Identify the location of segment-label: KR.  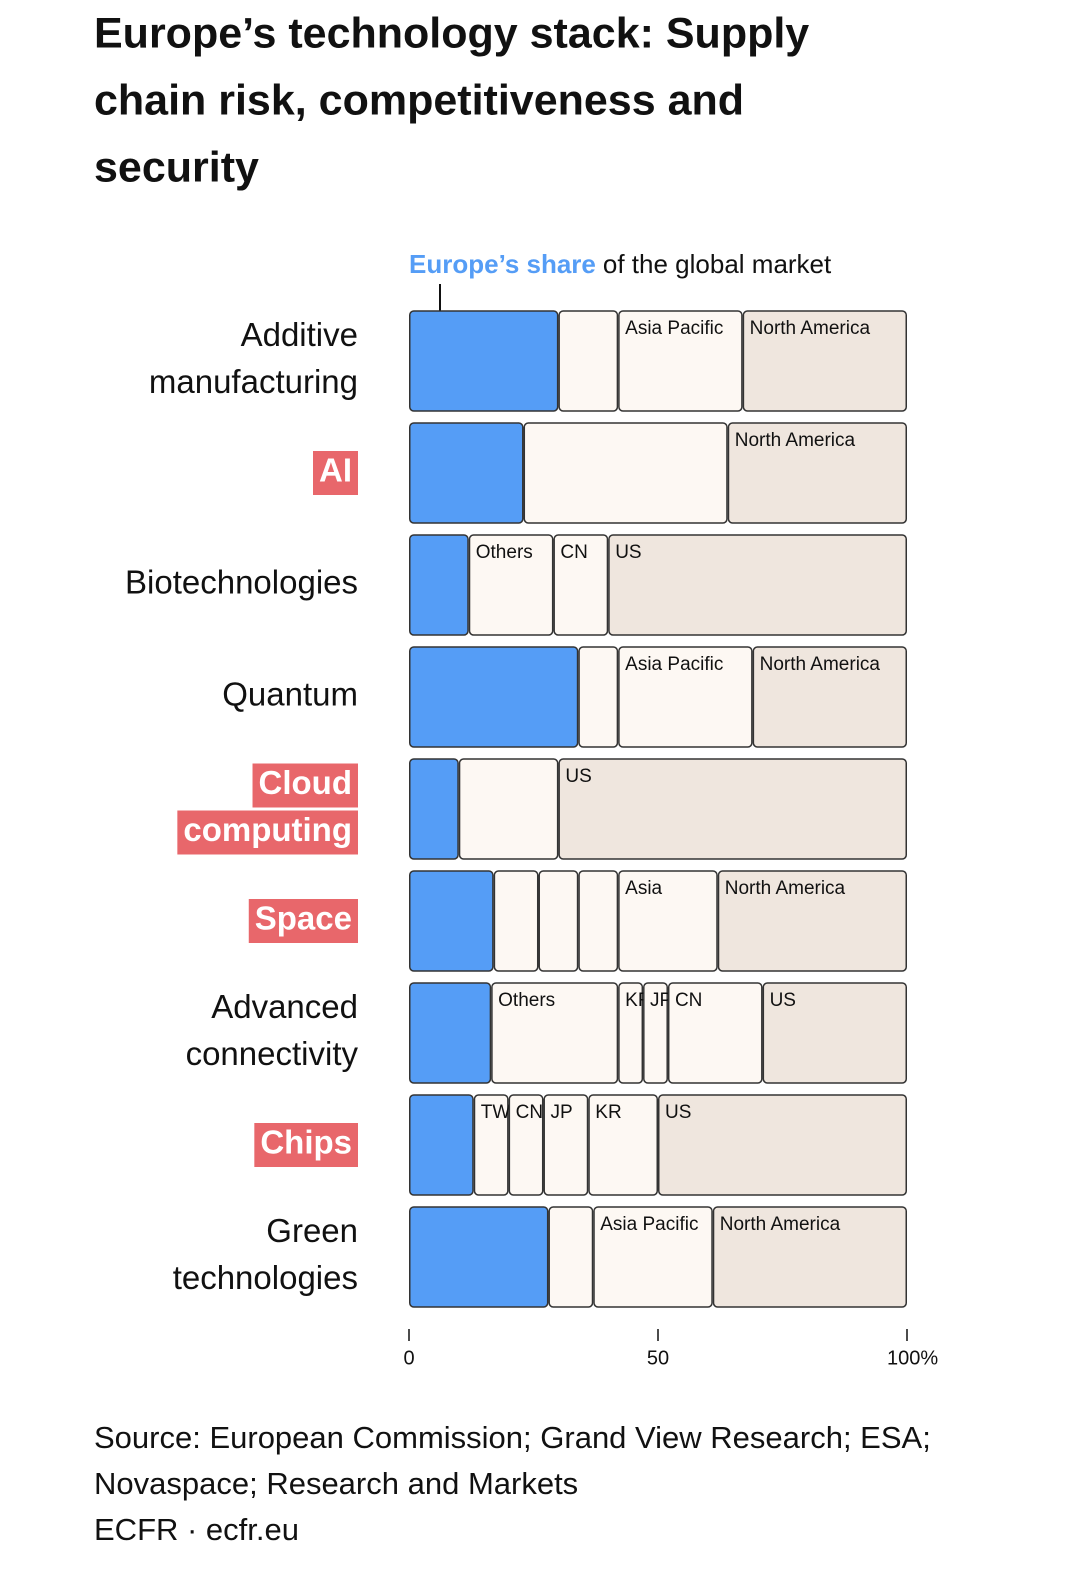
(608, 1112).